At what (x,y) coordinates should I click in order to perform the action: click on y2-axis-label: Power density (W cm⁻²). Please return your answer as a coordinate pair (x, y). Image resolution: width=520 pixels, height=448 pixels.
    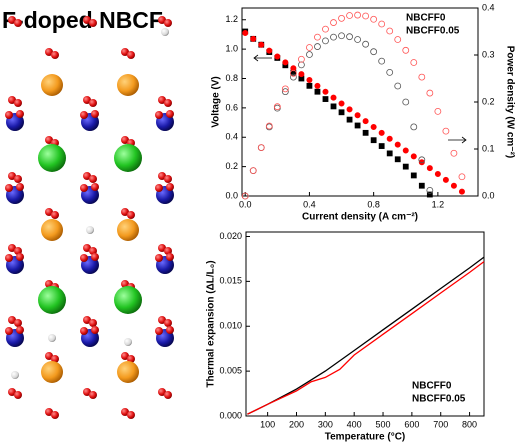
    Looking at the image, I should click on (509, 102).